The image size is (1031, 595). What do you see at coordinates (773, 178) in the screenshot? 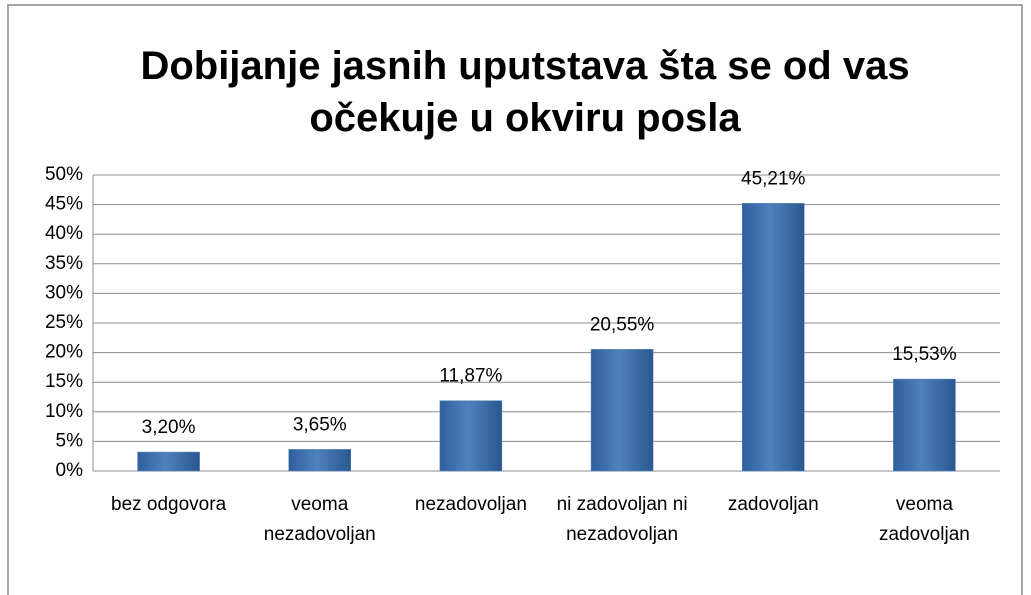
I see `data-label: 45,21%` at bounding box center [773, 178].